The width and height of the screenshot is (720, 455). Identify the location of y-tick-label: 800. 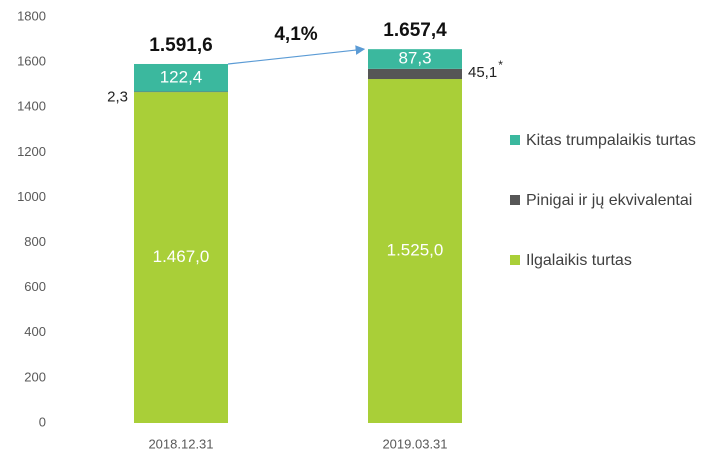
(35, 241).